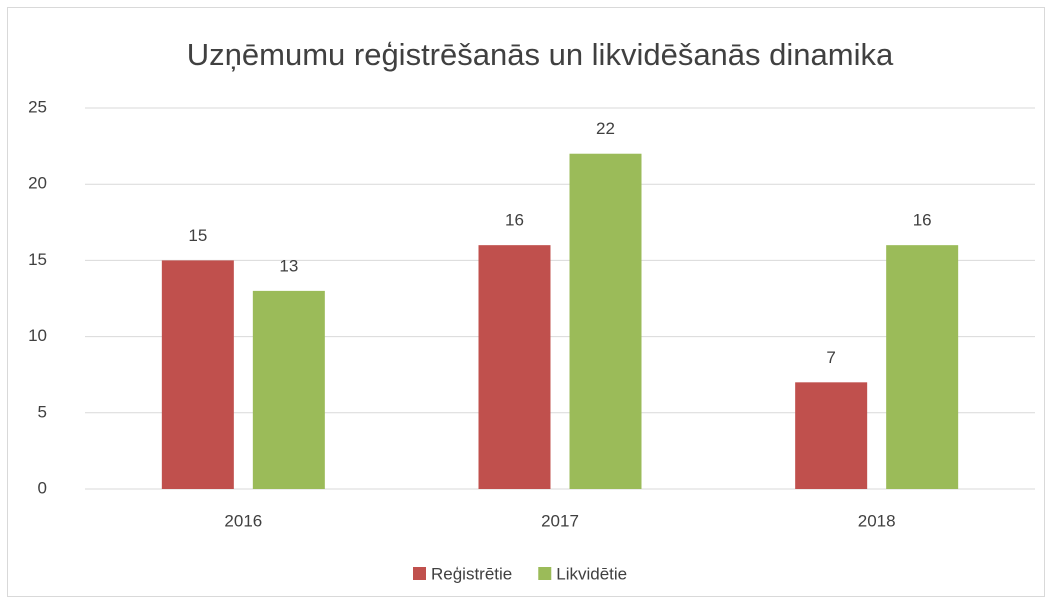  What do you see at coordinates (560, 520) in the screenshot?
I see `x-tick-label: 2017` at bounding box center [560, 520].